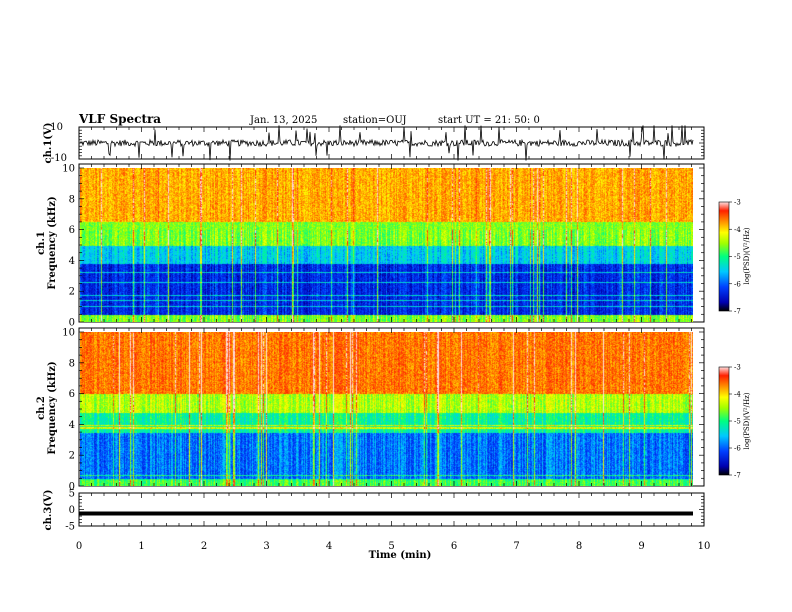 Image resolution: width=792 pixels, height=612 pixels. I want to click on ch1-waveform-panel: 10 -10 ch.1(V), so click(374, 143).